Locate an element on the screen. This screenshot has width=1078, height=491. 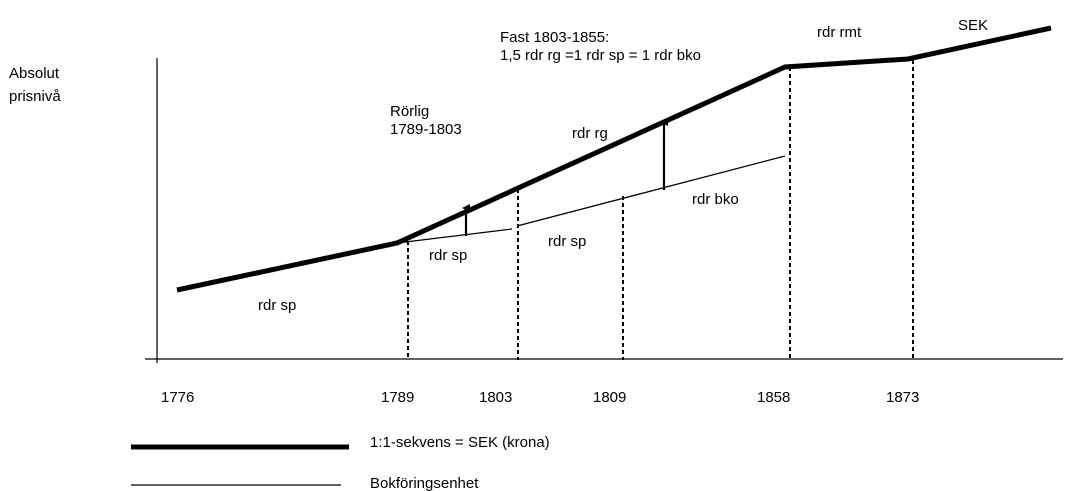
legend-thin-label: Bokföringsenhet is located at coordinates (424, 483).